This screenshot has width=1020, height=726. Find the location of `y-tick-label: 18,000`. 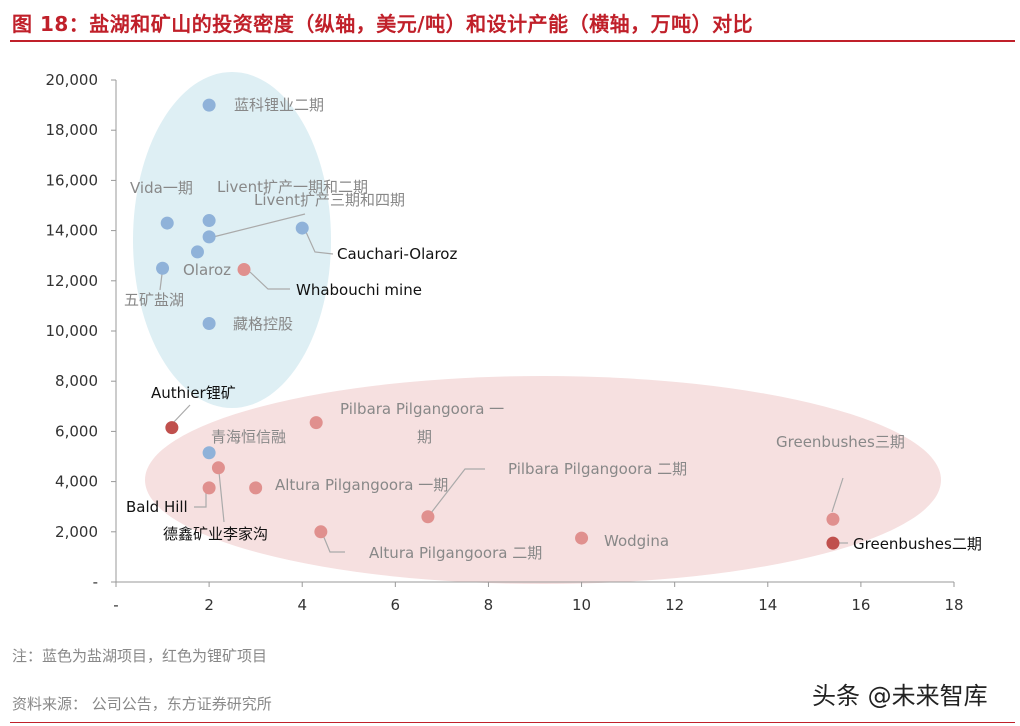

y-tick-label: 18,000 is located at coordinates (72, 130).